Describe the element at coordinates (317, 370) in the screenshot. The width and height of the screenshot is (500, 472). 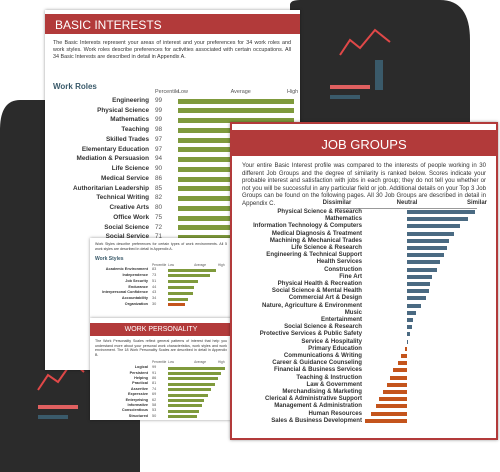
I see `row-label: Financial & Business Services` at that location.